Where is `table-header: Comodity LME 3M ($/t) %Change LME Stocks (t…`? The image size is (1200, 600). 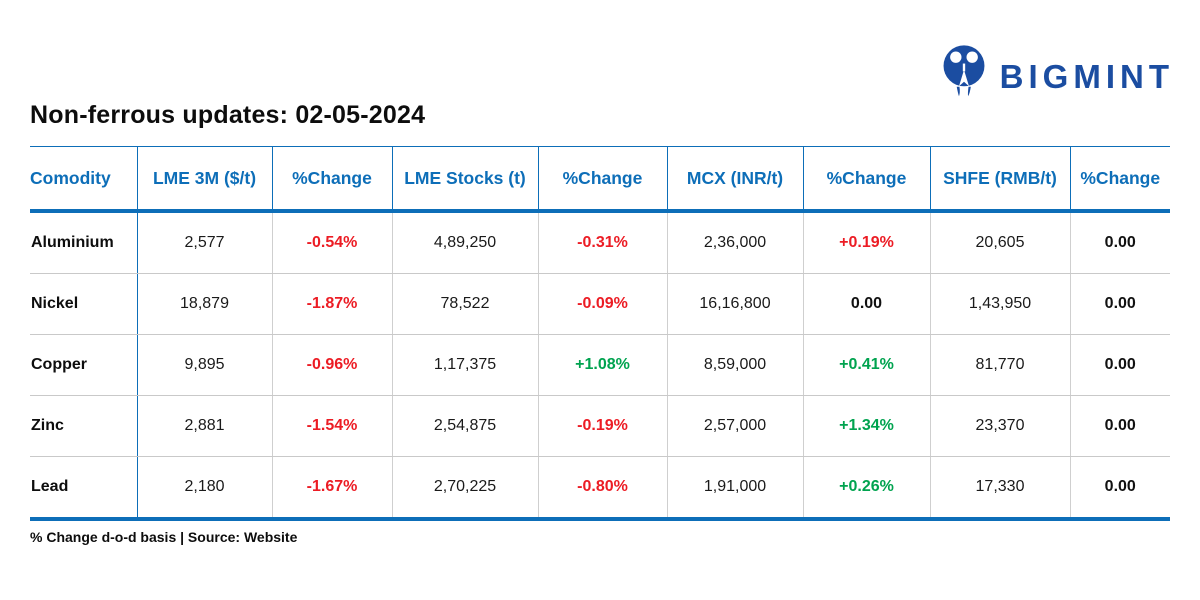
table-header: Comodity LME 3M ($/t) %Change LME Stocks (t… is located at coordinates (600, 179).